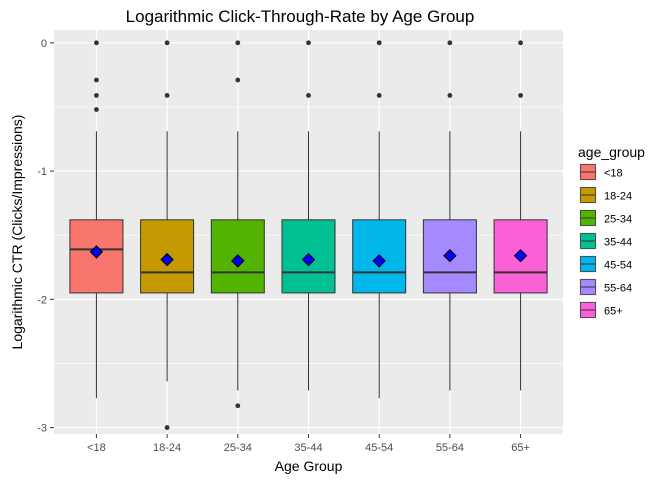  Describe the element at coordinates (44, 44) in the screenshot. I see `y-tick-label: 0` at that location.